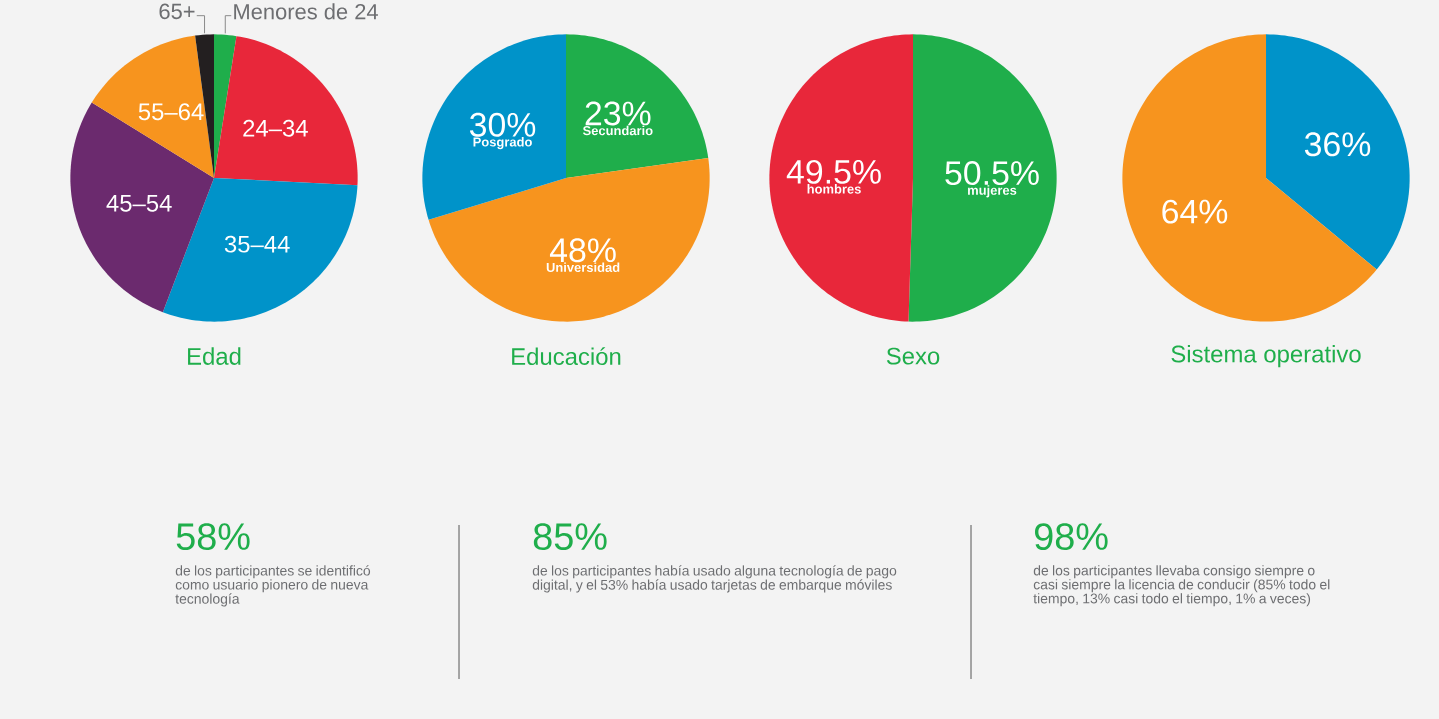 This screenshot has width=1439, height=719. Describe the element at coordinates (1337, 144) in the screenshot. I see `data-label: 36%` at that location.